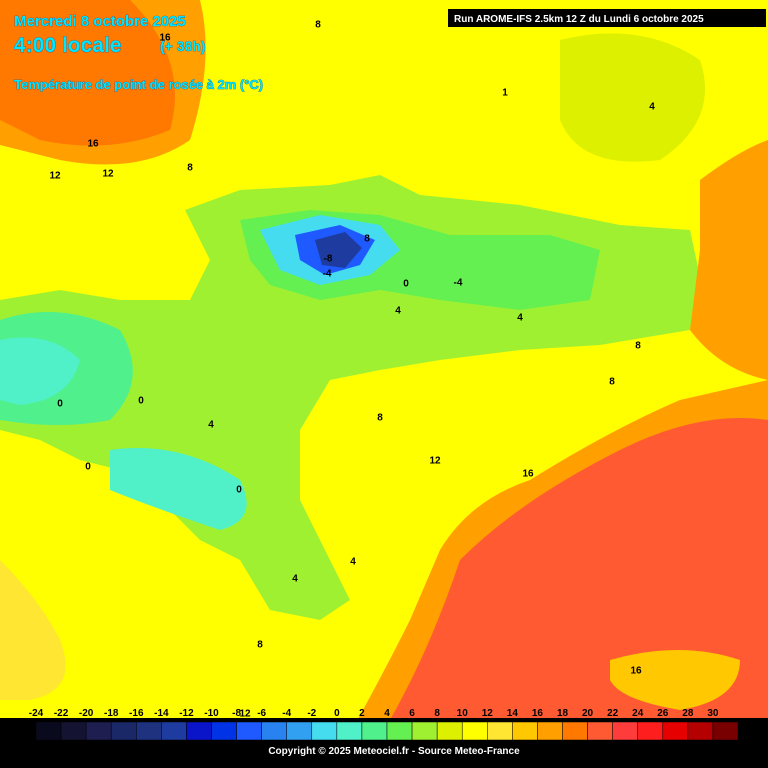 This screenshot has width=768, height=768. I want to click on colorbar-tick-label: -16, so click(136, 713).